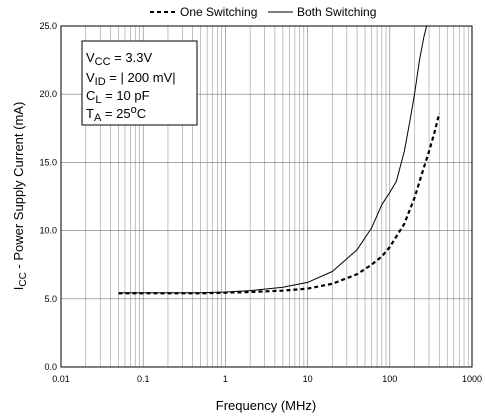 This screenshot has width=485, height=417. Describe the element at coordinates (131, 79) in the screenshot. I see `condition-vid: VID = | 200 mV|` at that location.